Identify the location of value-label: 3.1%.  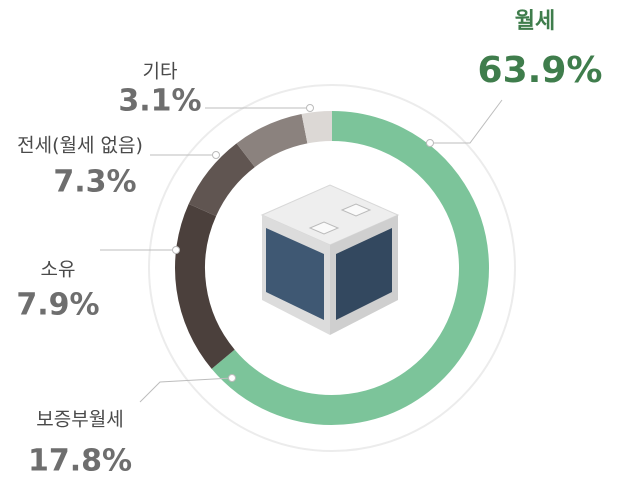
(159, 101).